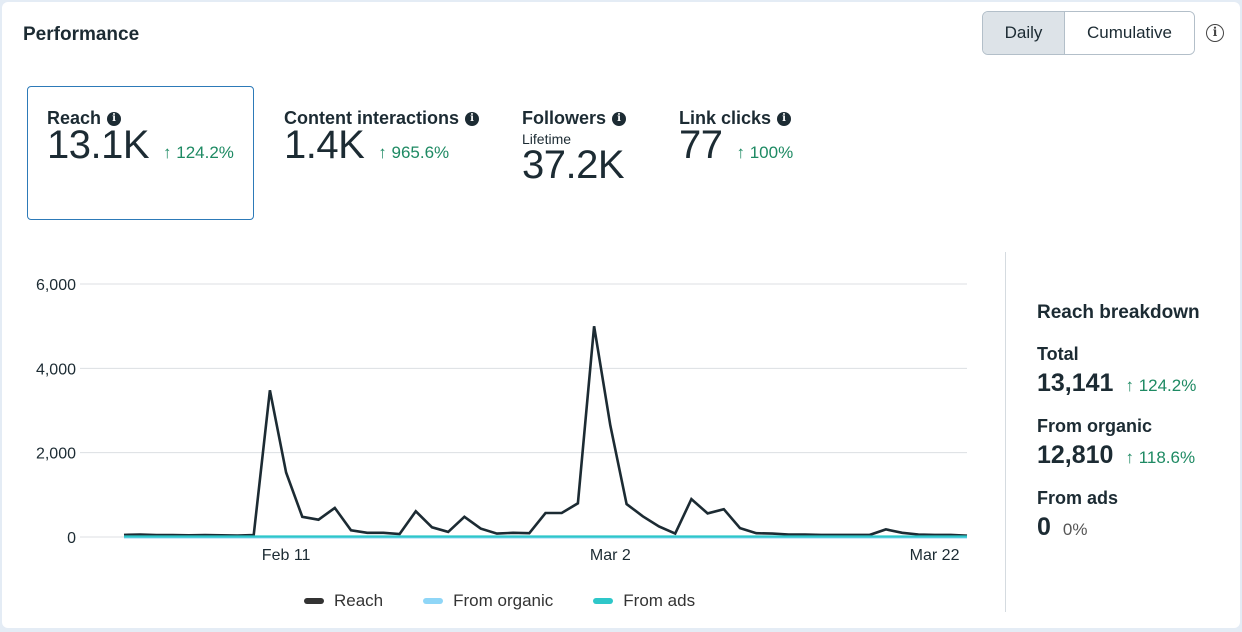 This screenshot has width=1242, height=632. What do you see at coordinates (359, 600) in the screenshot?
I see `legend-label: Reach` at bounding box center [359, 600].